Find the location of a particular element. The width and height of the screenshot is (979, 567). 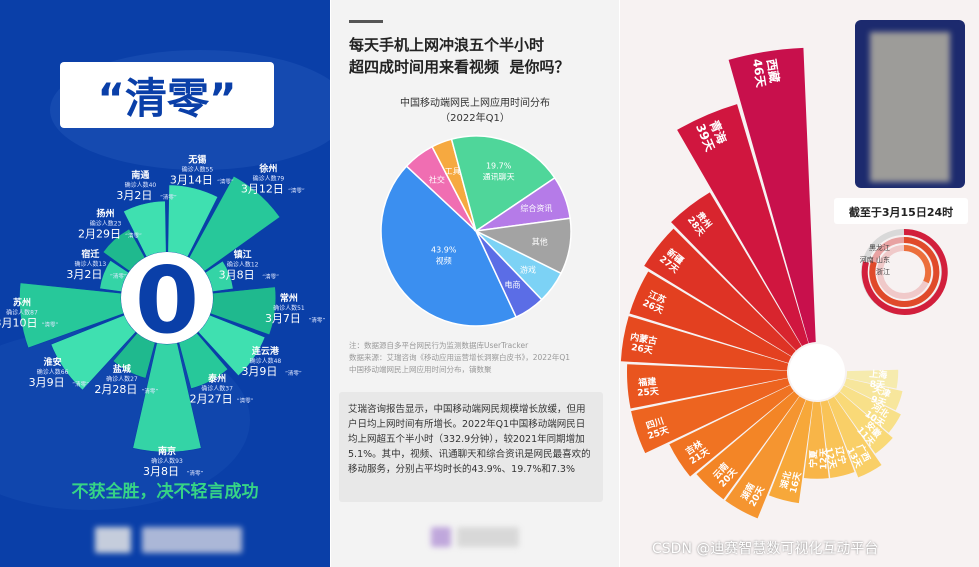

date-label: 截至于3月15日24时 is located at coordinates (901, 212).